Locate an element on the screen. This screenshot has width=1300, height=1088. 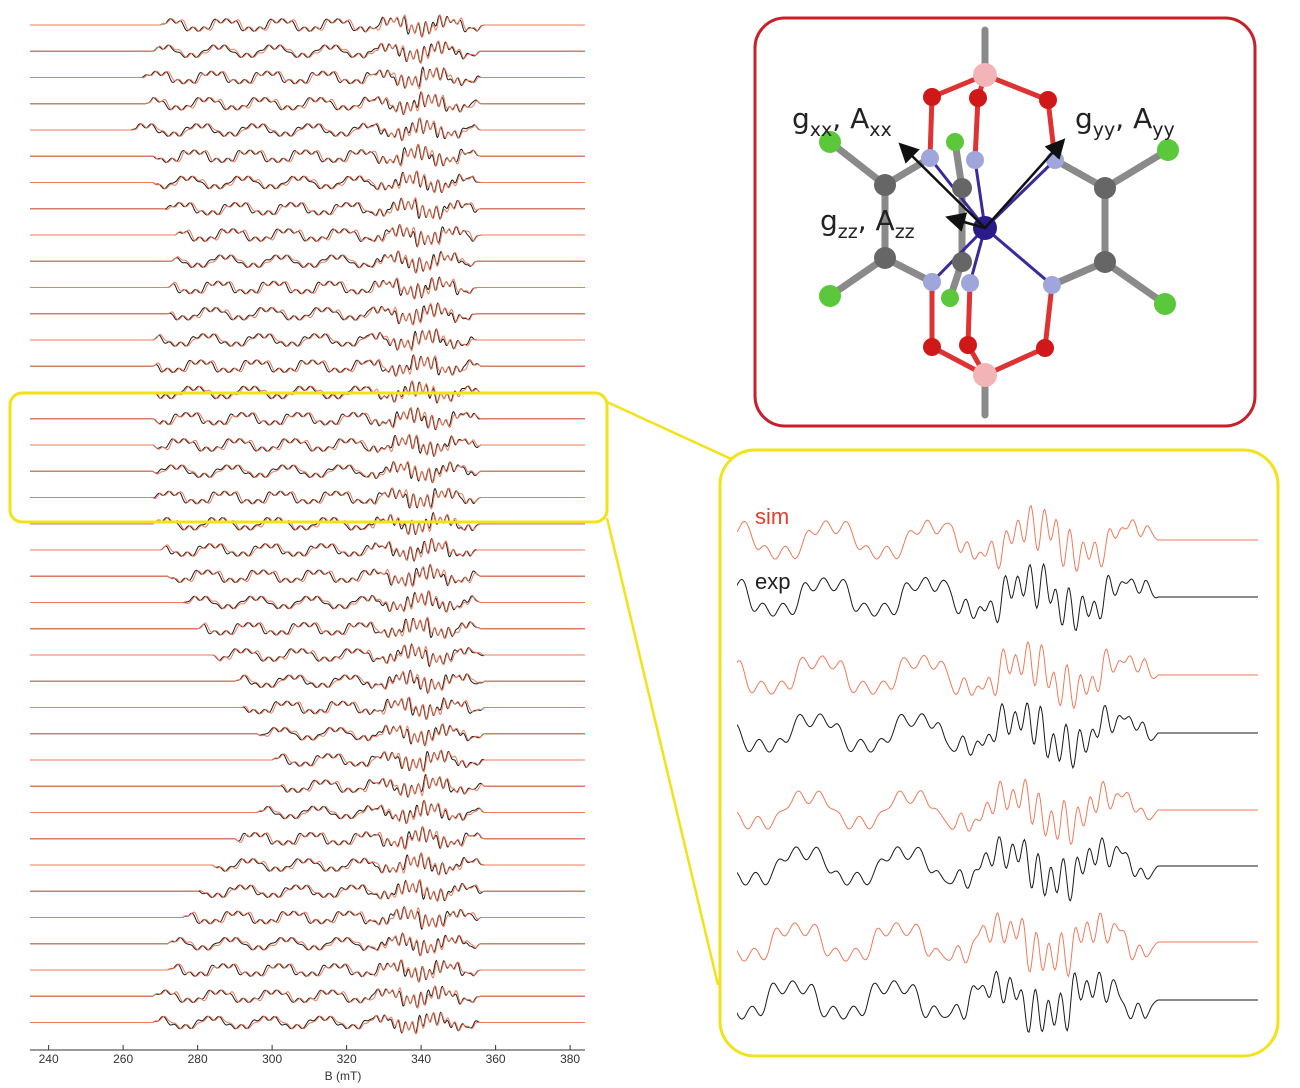
exp-label: exp is located at coordinates (772, 581).